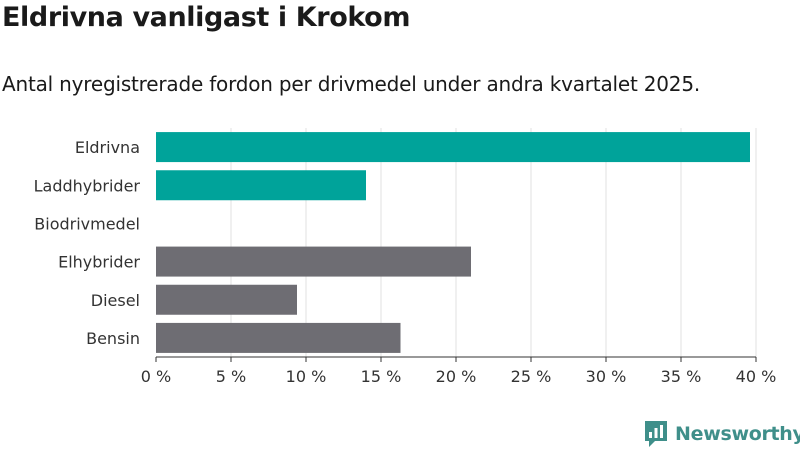 This screenshot has width=800, height=450. Describe the element at coordinates (115, 300) in the screenshot. I see `category-label: Diesel` at that location.